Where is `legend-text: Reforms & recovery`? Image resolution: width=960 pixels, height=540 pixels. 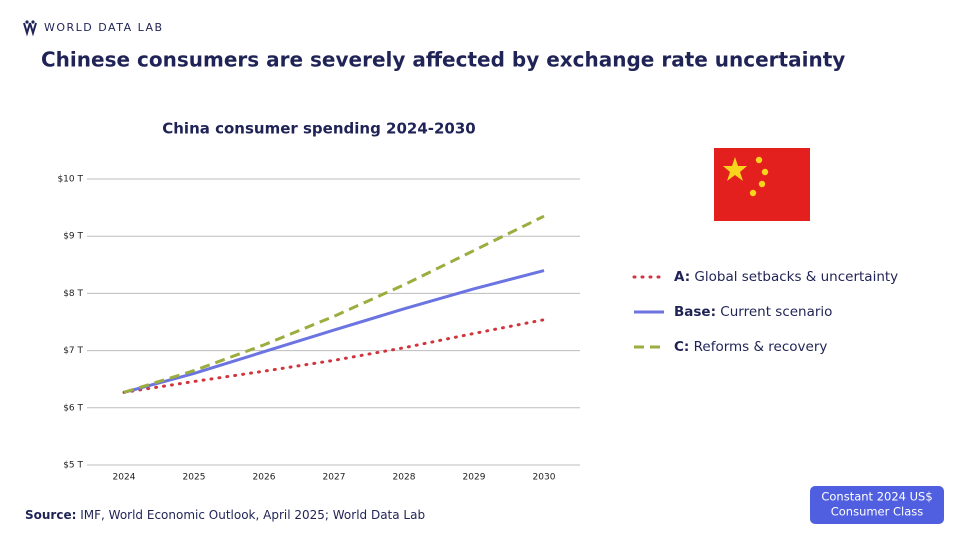
legend-text: Reforms & recovery is located at coordinates (761, 347).